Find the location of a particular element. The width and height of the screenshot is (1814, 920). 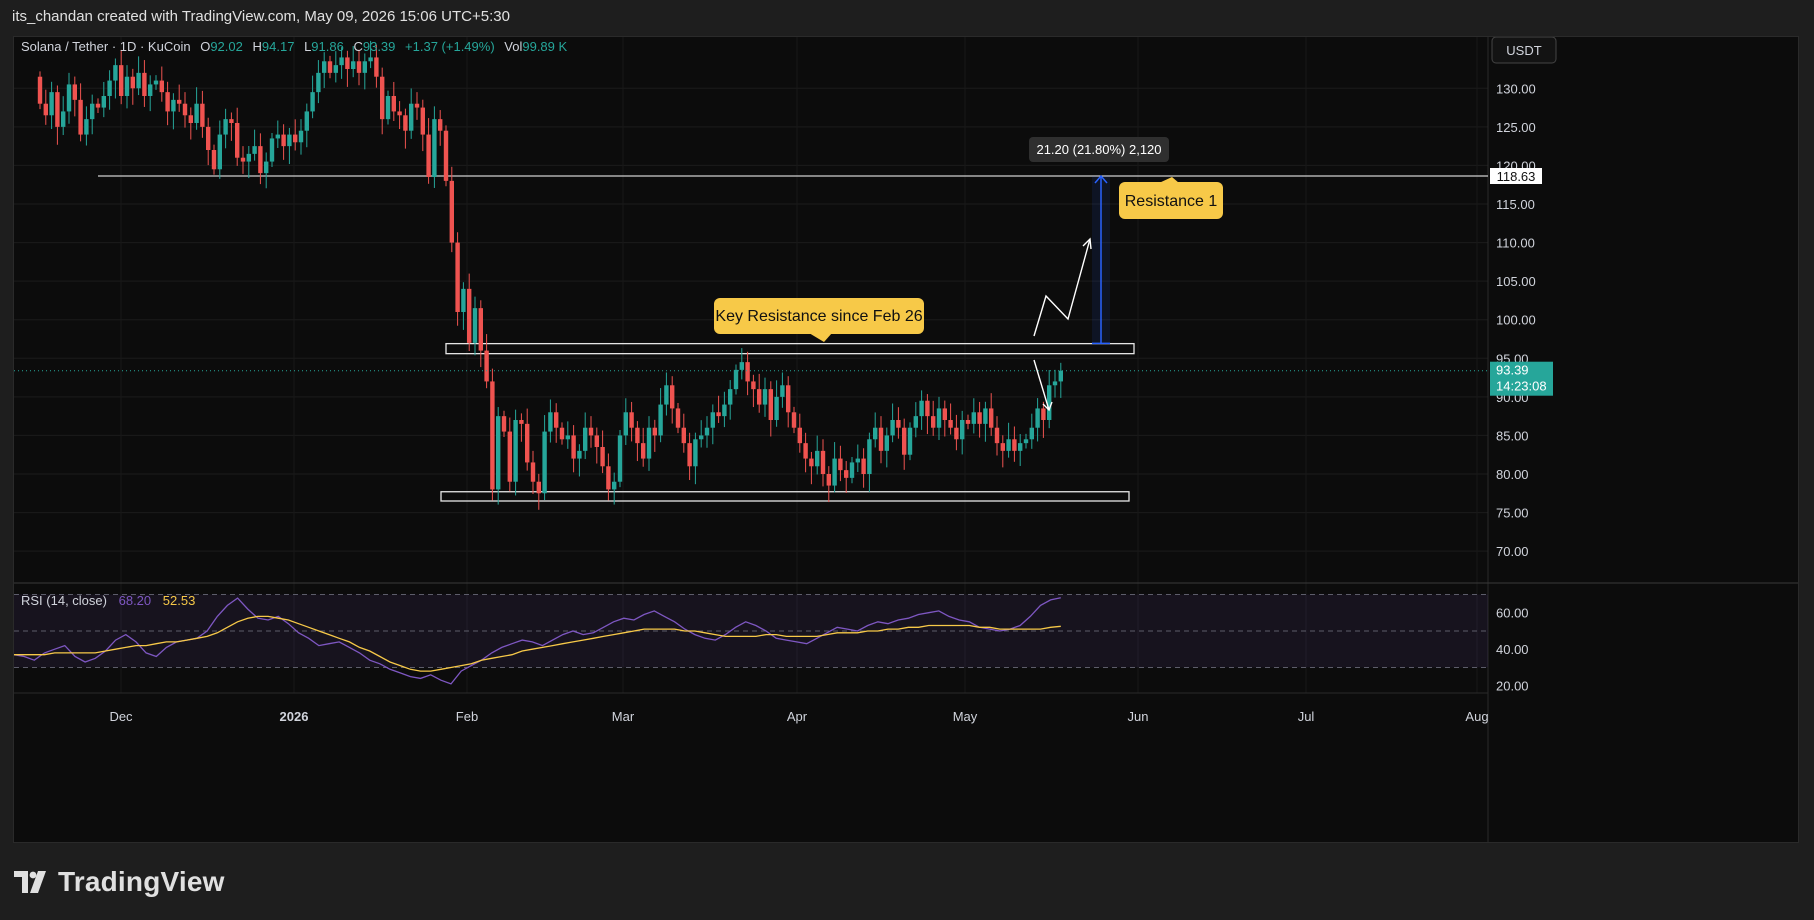

measure-base is located at coordinates (1101, 343).